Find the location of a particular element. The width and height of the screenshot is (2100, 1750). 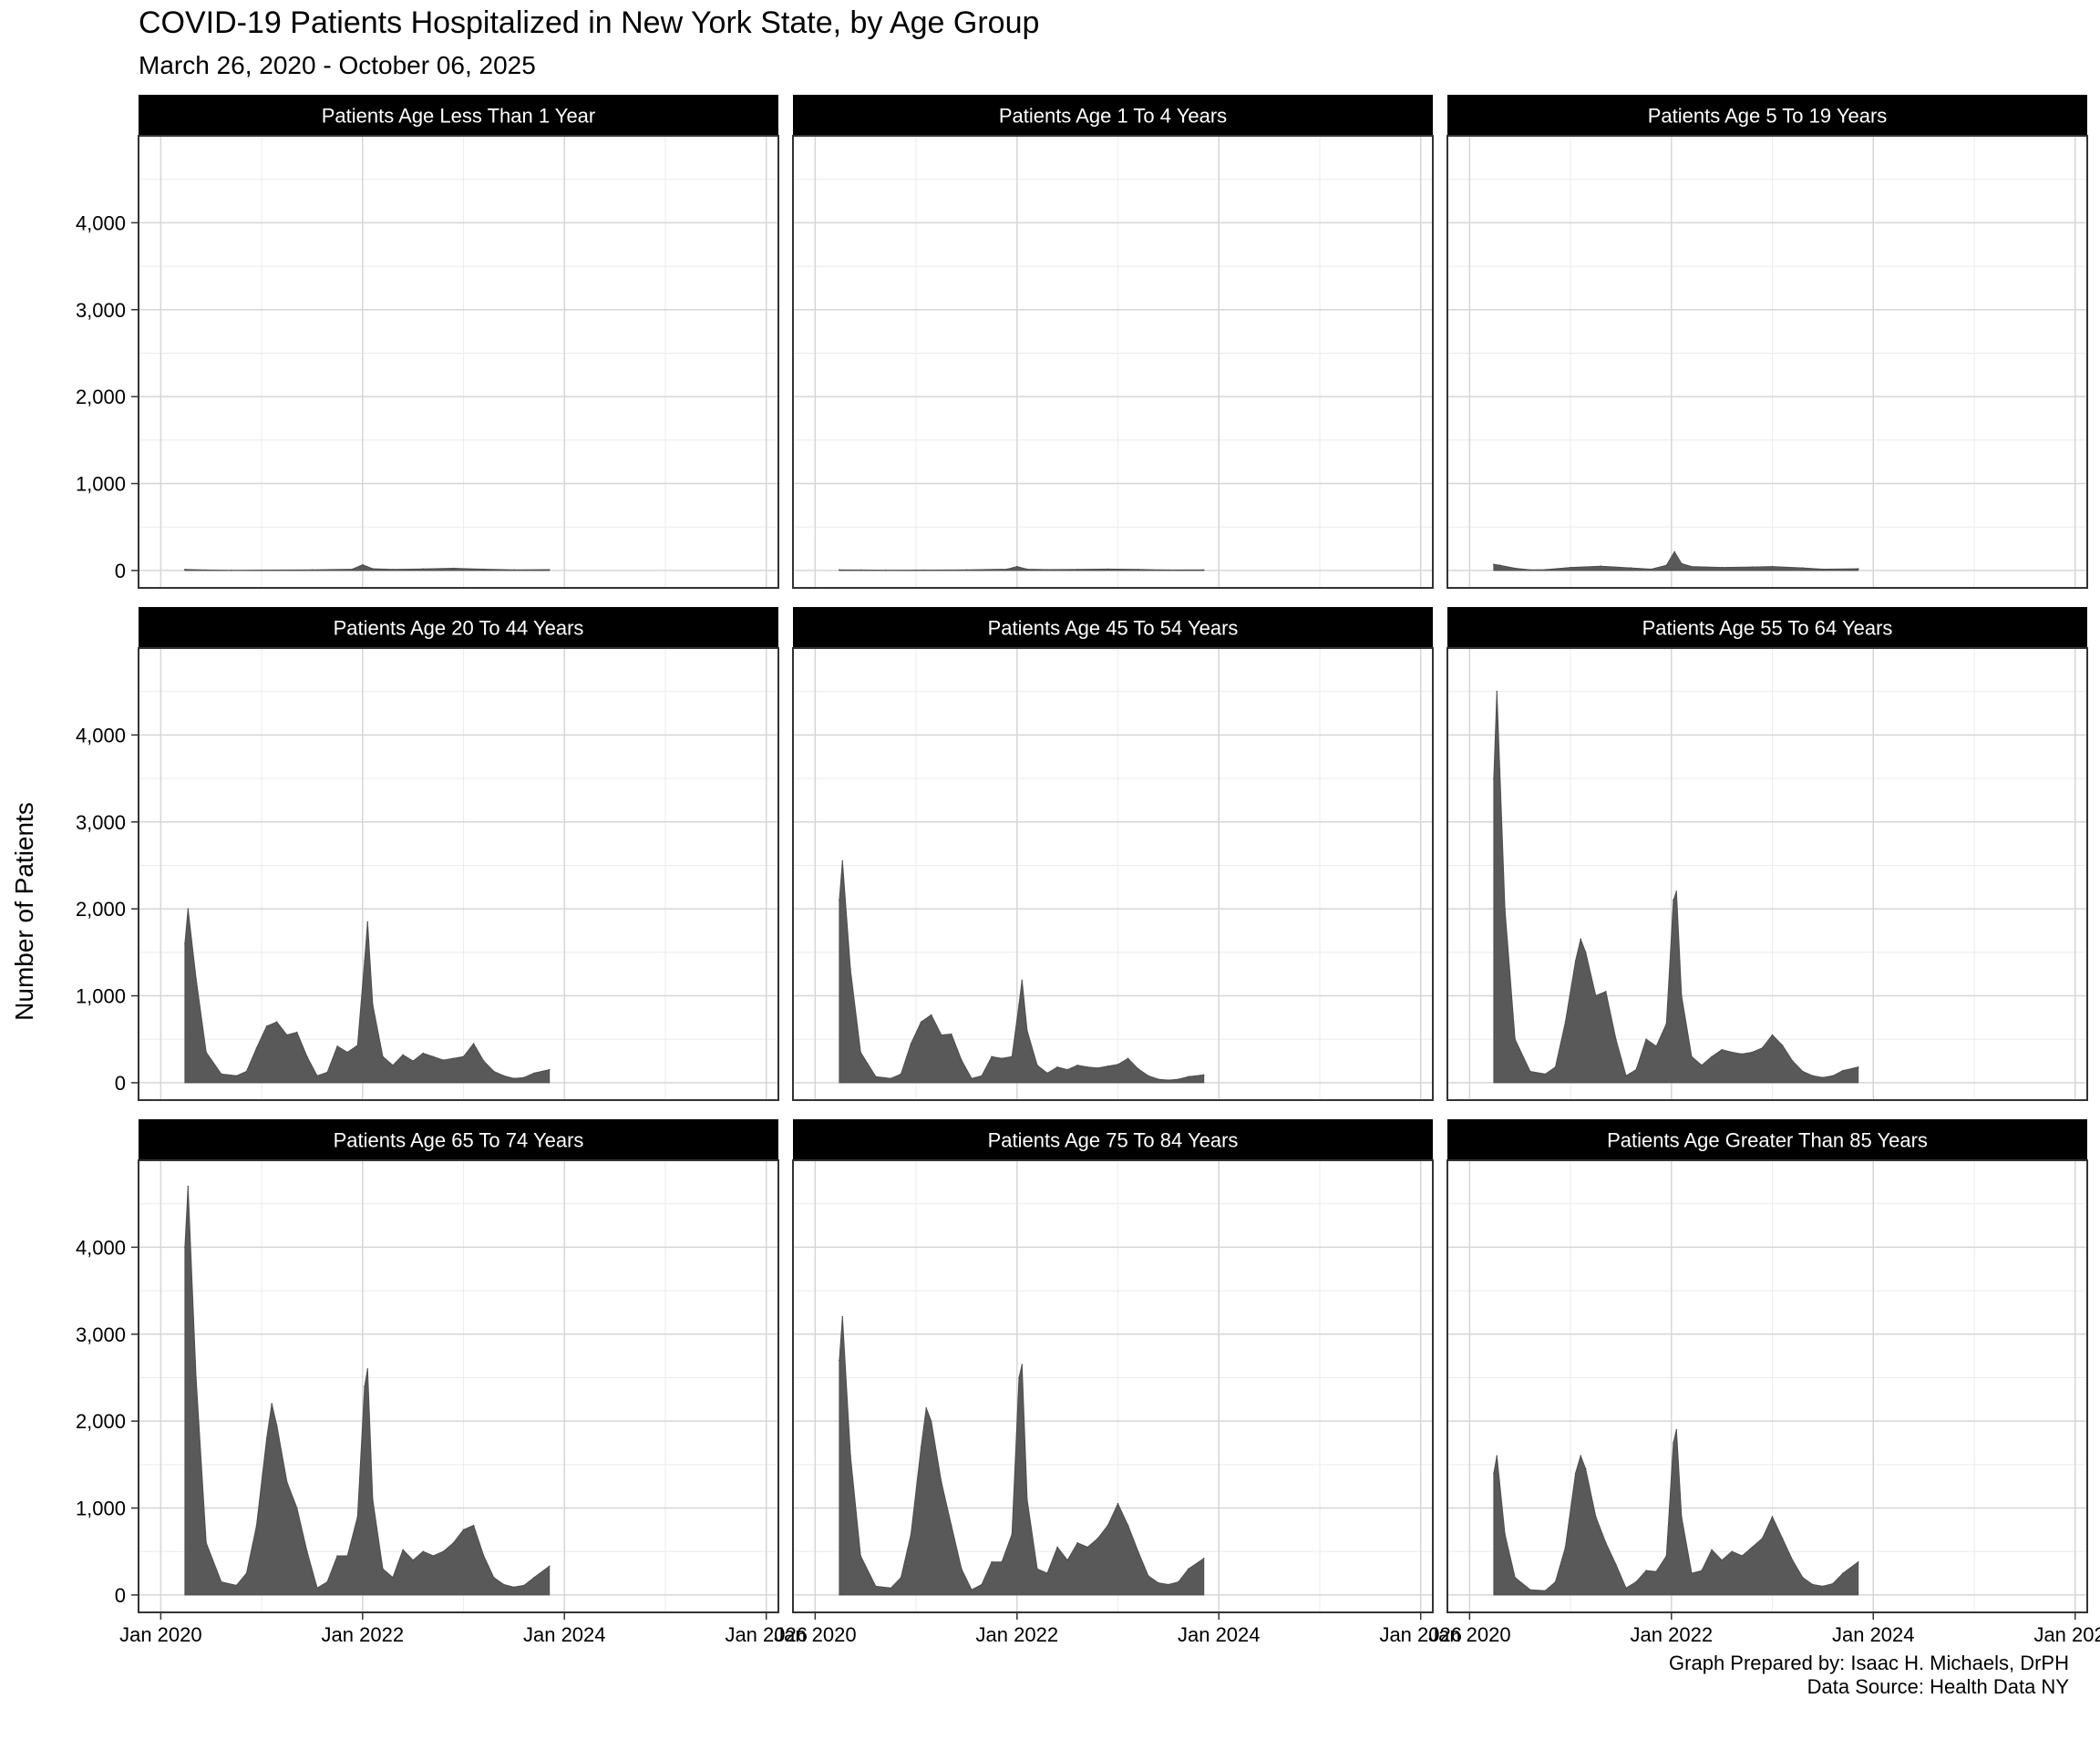

facet-panel: Patients Age 5 To 19 Years is located at coordinates (1767, 342).